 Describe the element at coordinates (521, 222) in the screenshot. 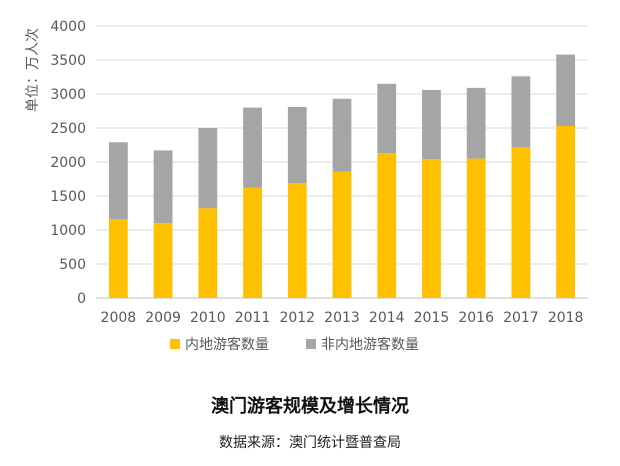

I see `bar-mainland-2017` at that location.